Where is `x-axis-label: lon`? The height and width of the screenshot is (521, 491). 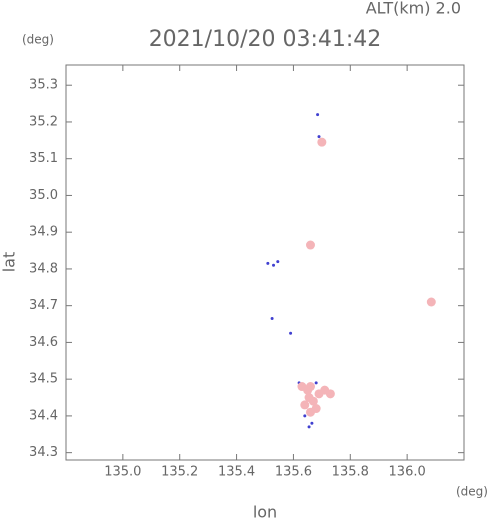 x-axis-label: lon is located at coordinates (265, 512).